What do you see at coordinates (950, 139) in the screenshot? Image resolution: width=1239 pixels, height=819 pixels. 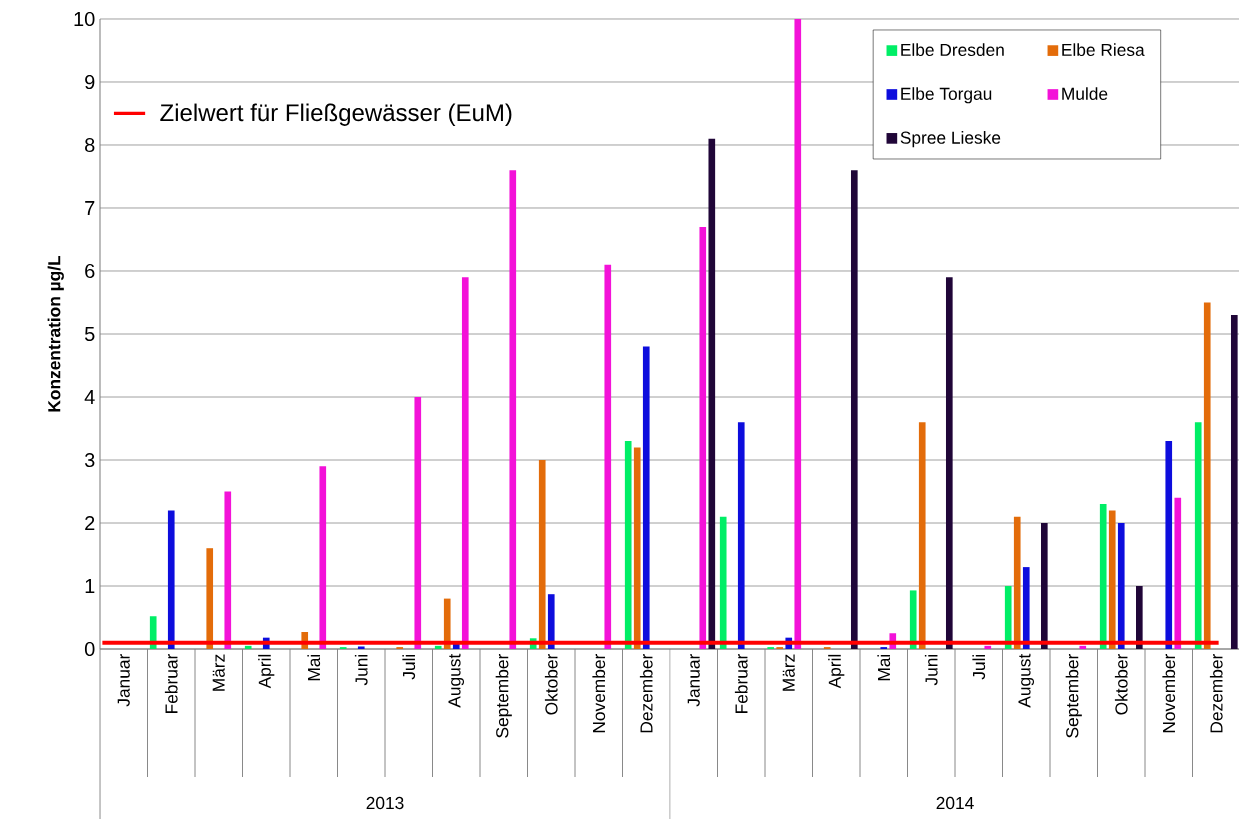 I see `legend-label: Spree Lieske` at bounding box center [950, 139].